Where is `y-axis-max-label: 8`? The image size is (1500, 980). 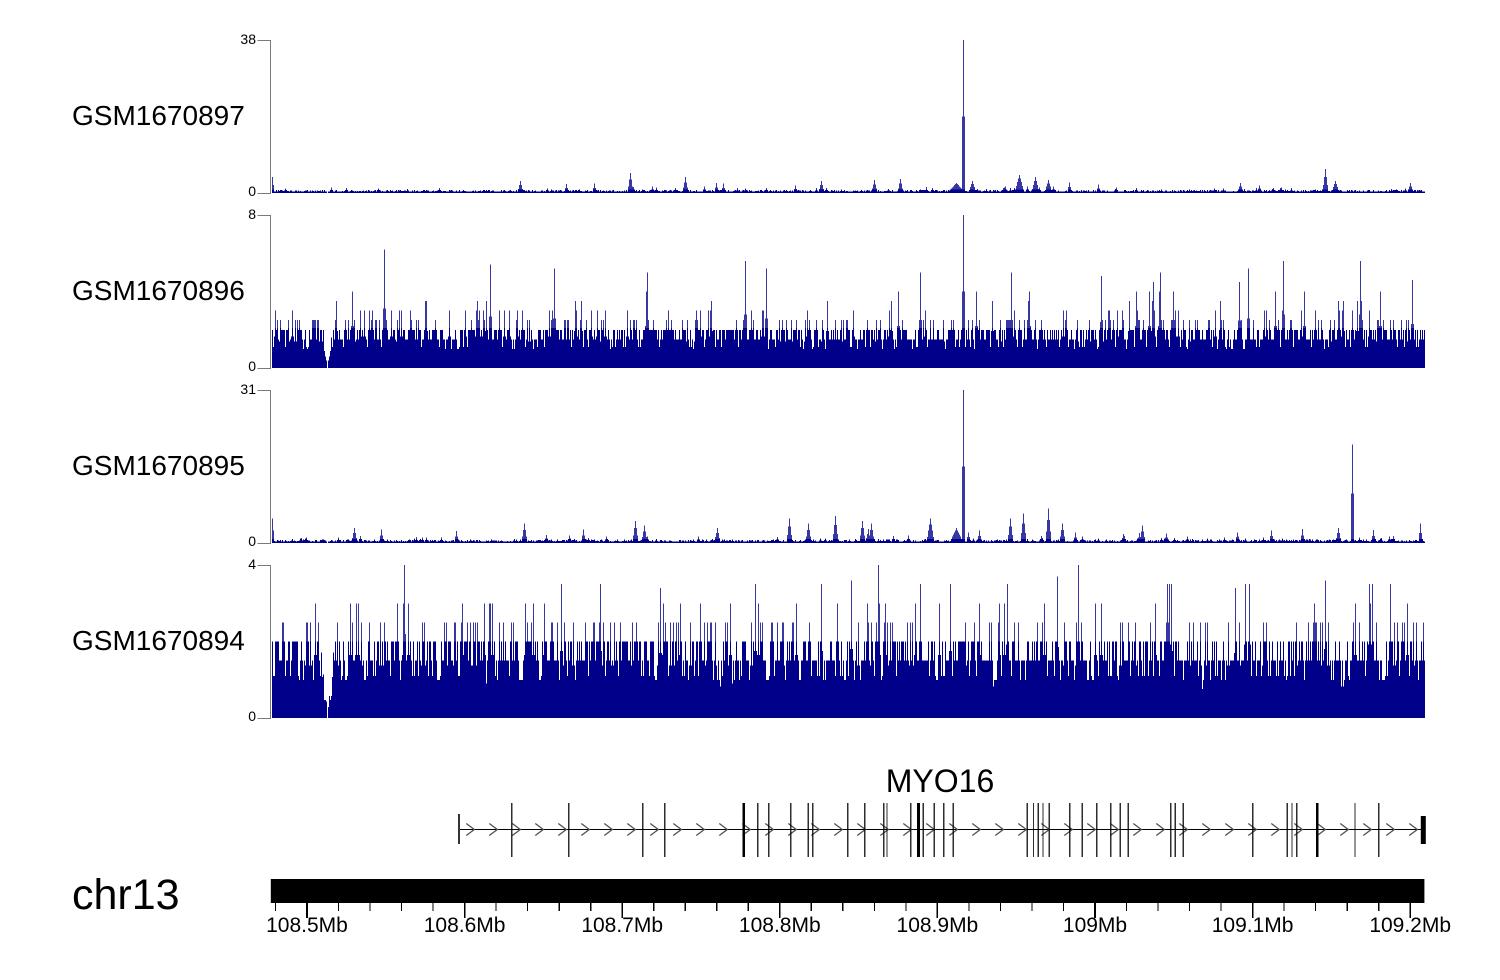 y-axis-max-label: 8 is located at coordinates (252, 214).